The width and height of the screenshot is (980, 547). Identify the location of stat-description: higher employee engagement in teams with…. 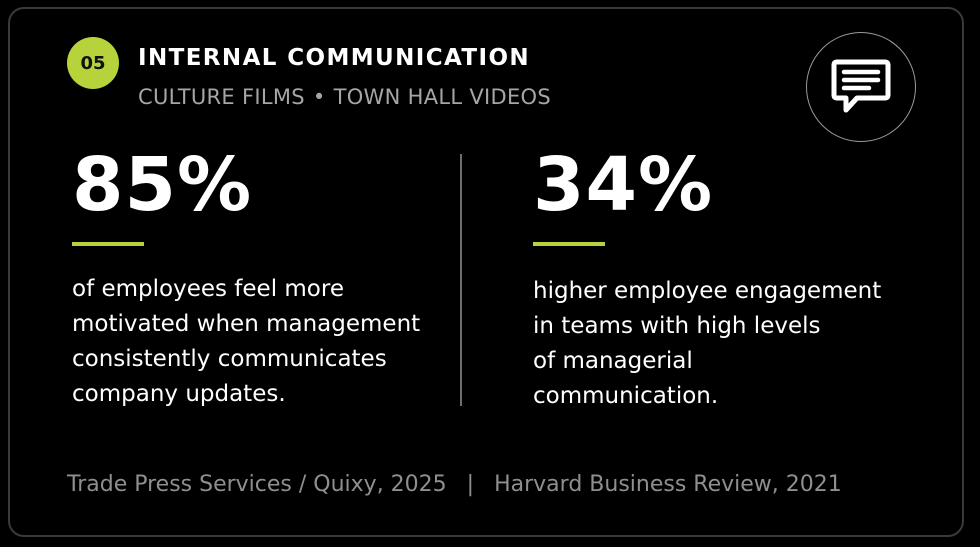
(723, 344).